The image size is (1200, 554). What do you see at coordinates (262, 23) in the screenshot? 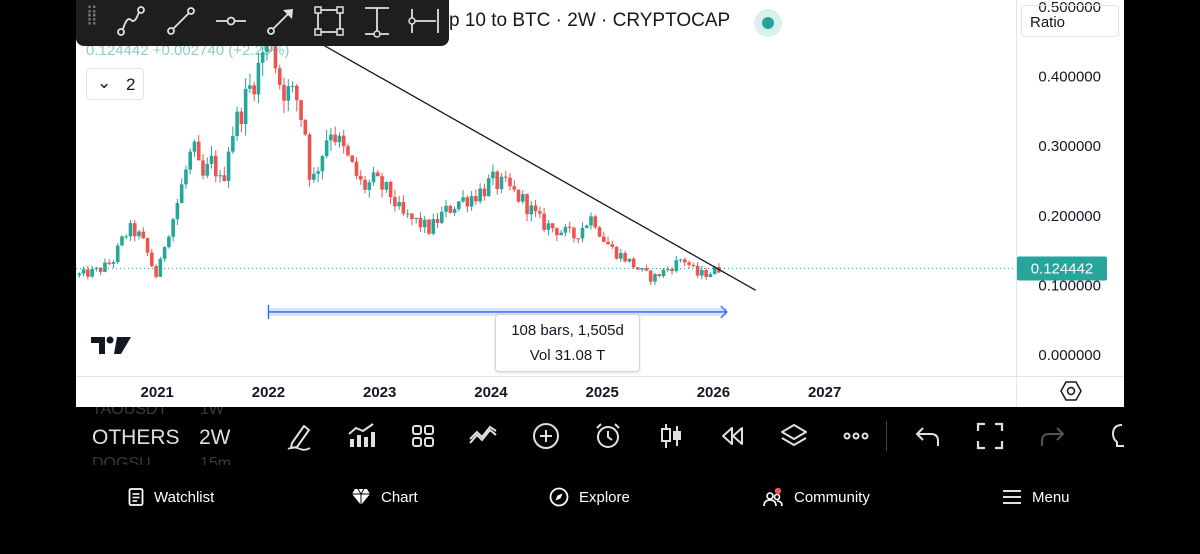
I see `drawing-toolbar: ⠿ ⠿` at bounding box center [262, 23].